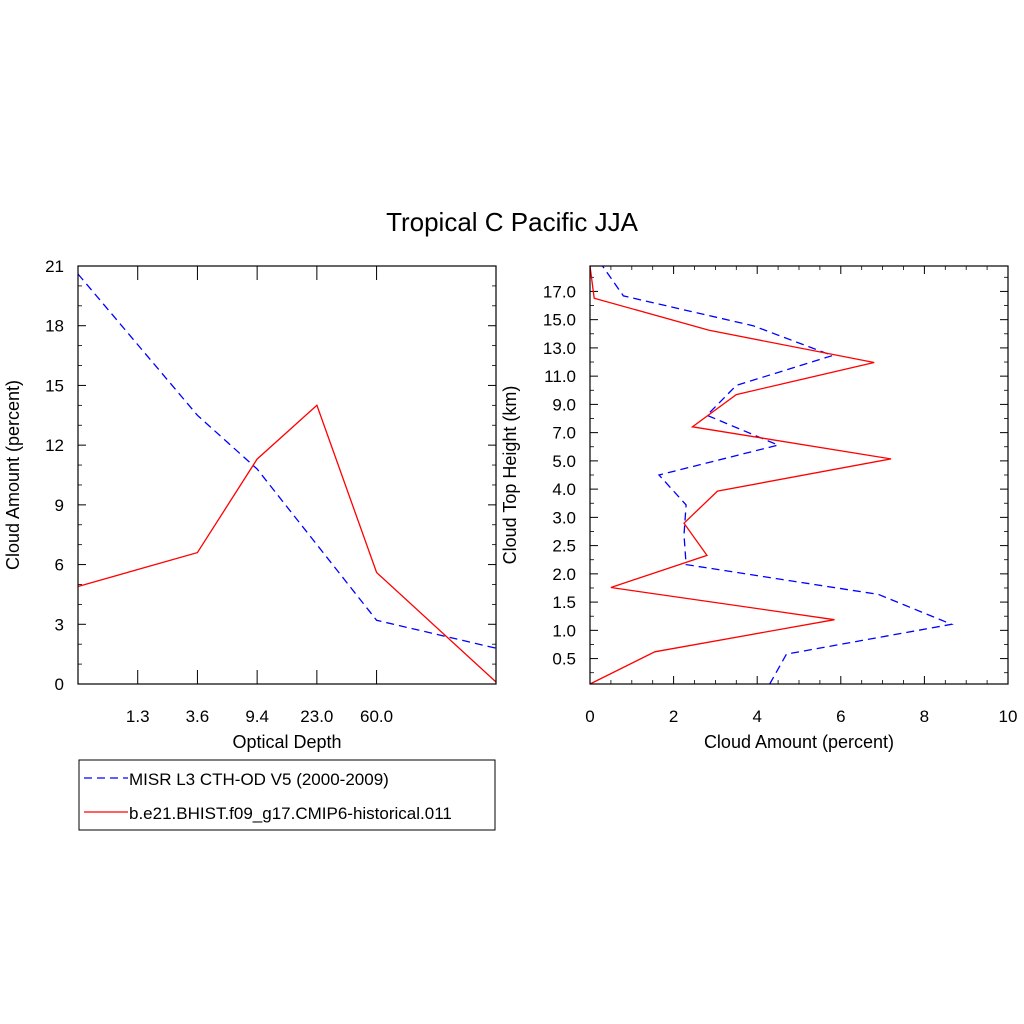  I want to click on right-x-tick-label: 10, so click(1008, 716).